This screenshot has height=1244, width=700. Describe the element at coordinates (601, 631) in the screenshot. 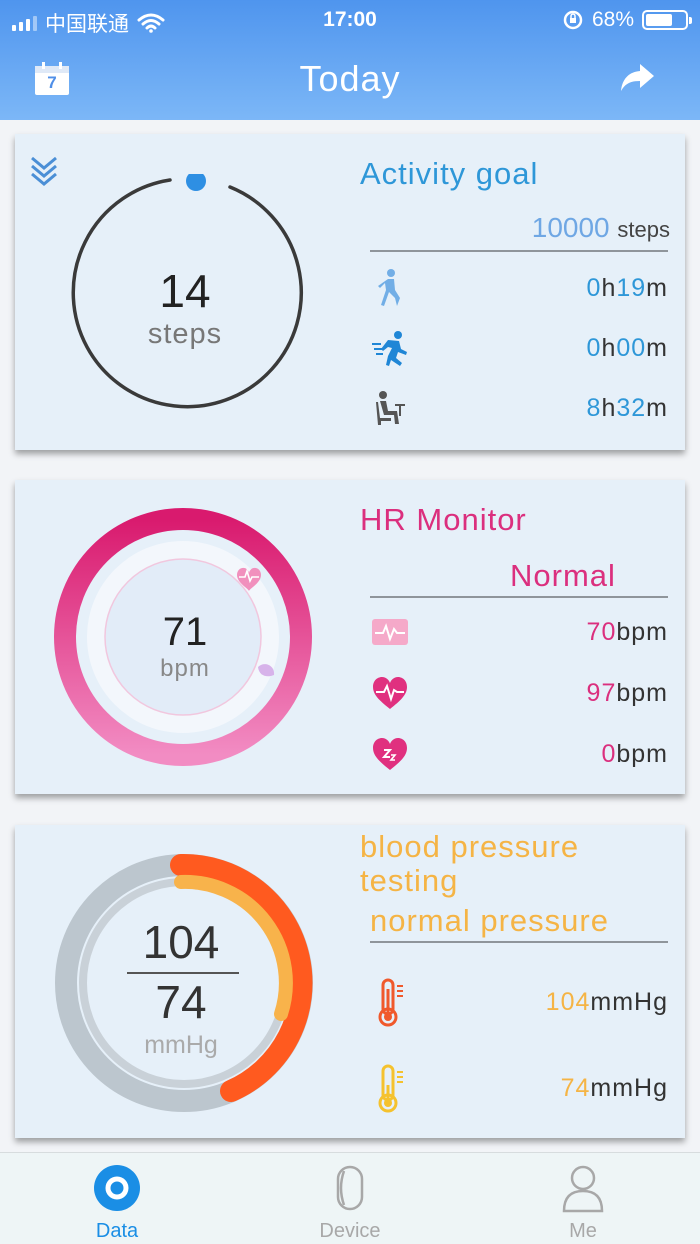

I see `hr-avg-value: 70` at that location.